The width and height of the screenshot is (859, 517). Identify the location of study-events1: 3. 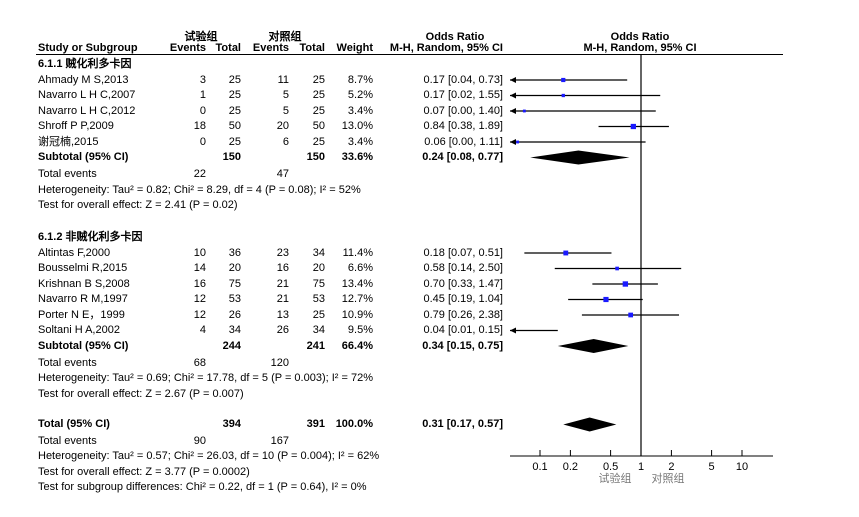
(202, 79).